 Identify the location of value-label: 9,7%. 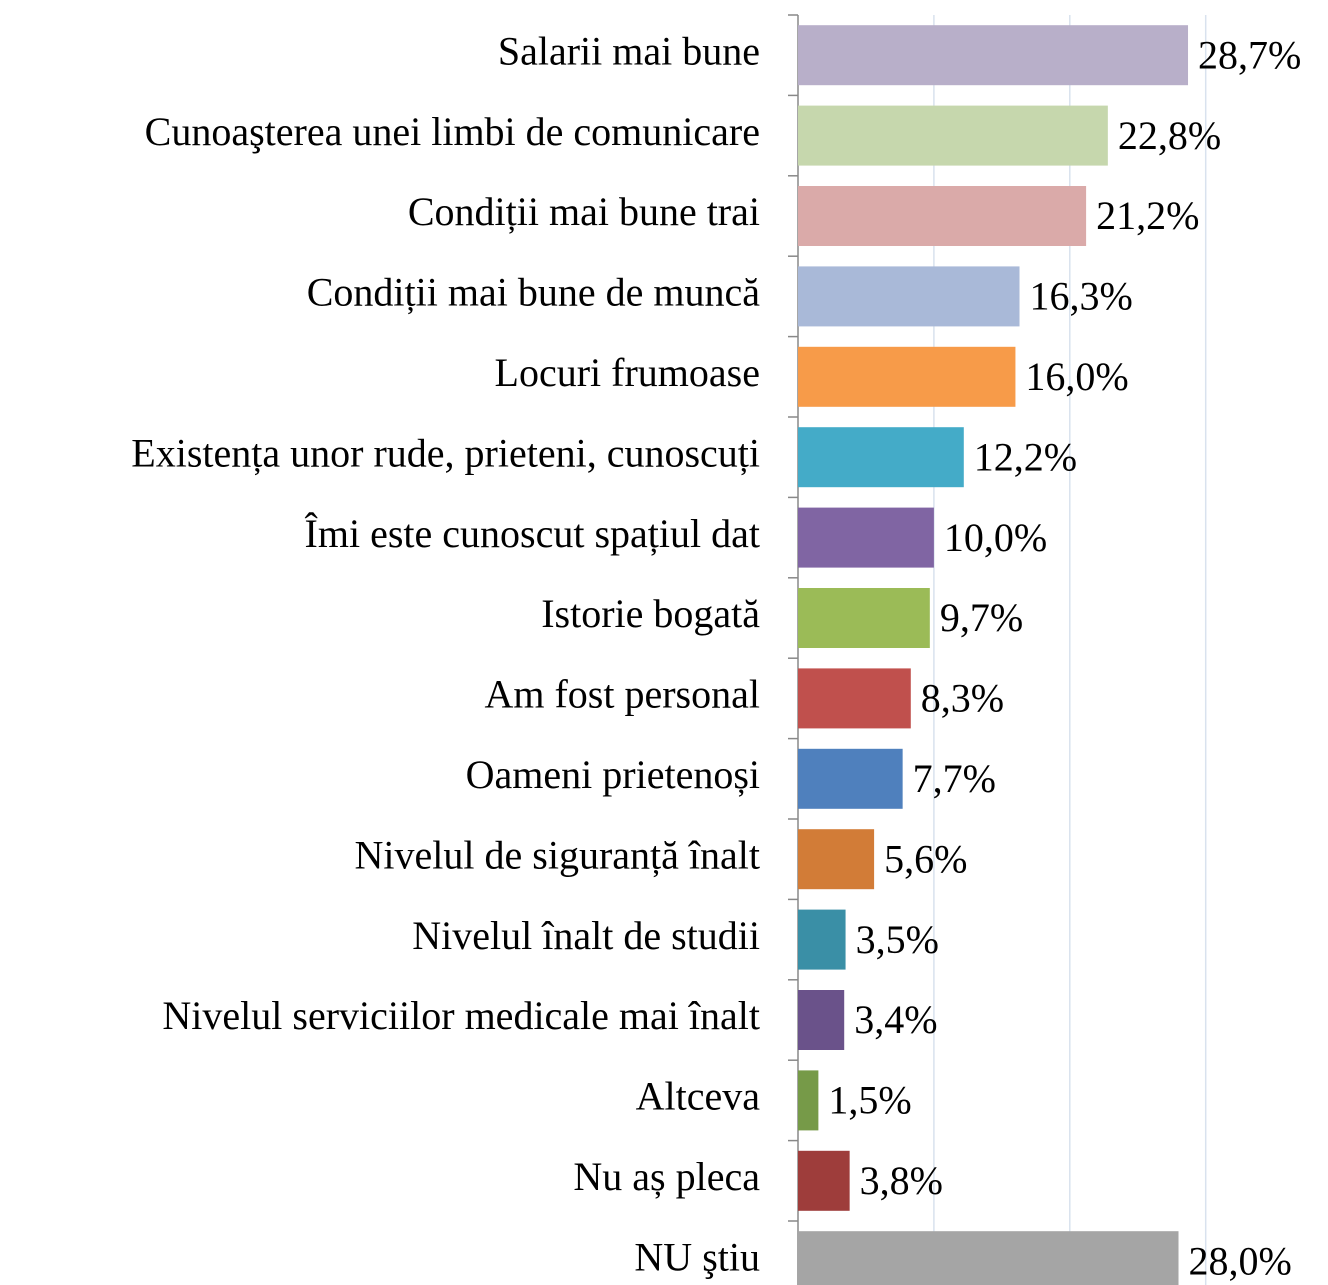
(981, 617).